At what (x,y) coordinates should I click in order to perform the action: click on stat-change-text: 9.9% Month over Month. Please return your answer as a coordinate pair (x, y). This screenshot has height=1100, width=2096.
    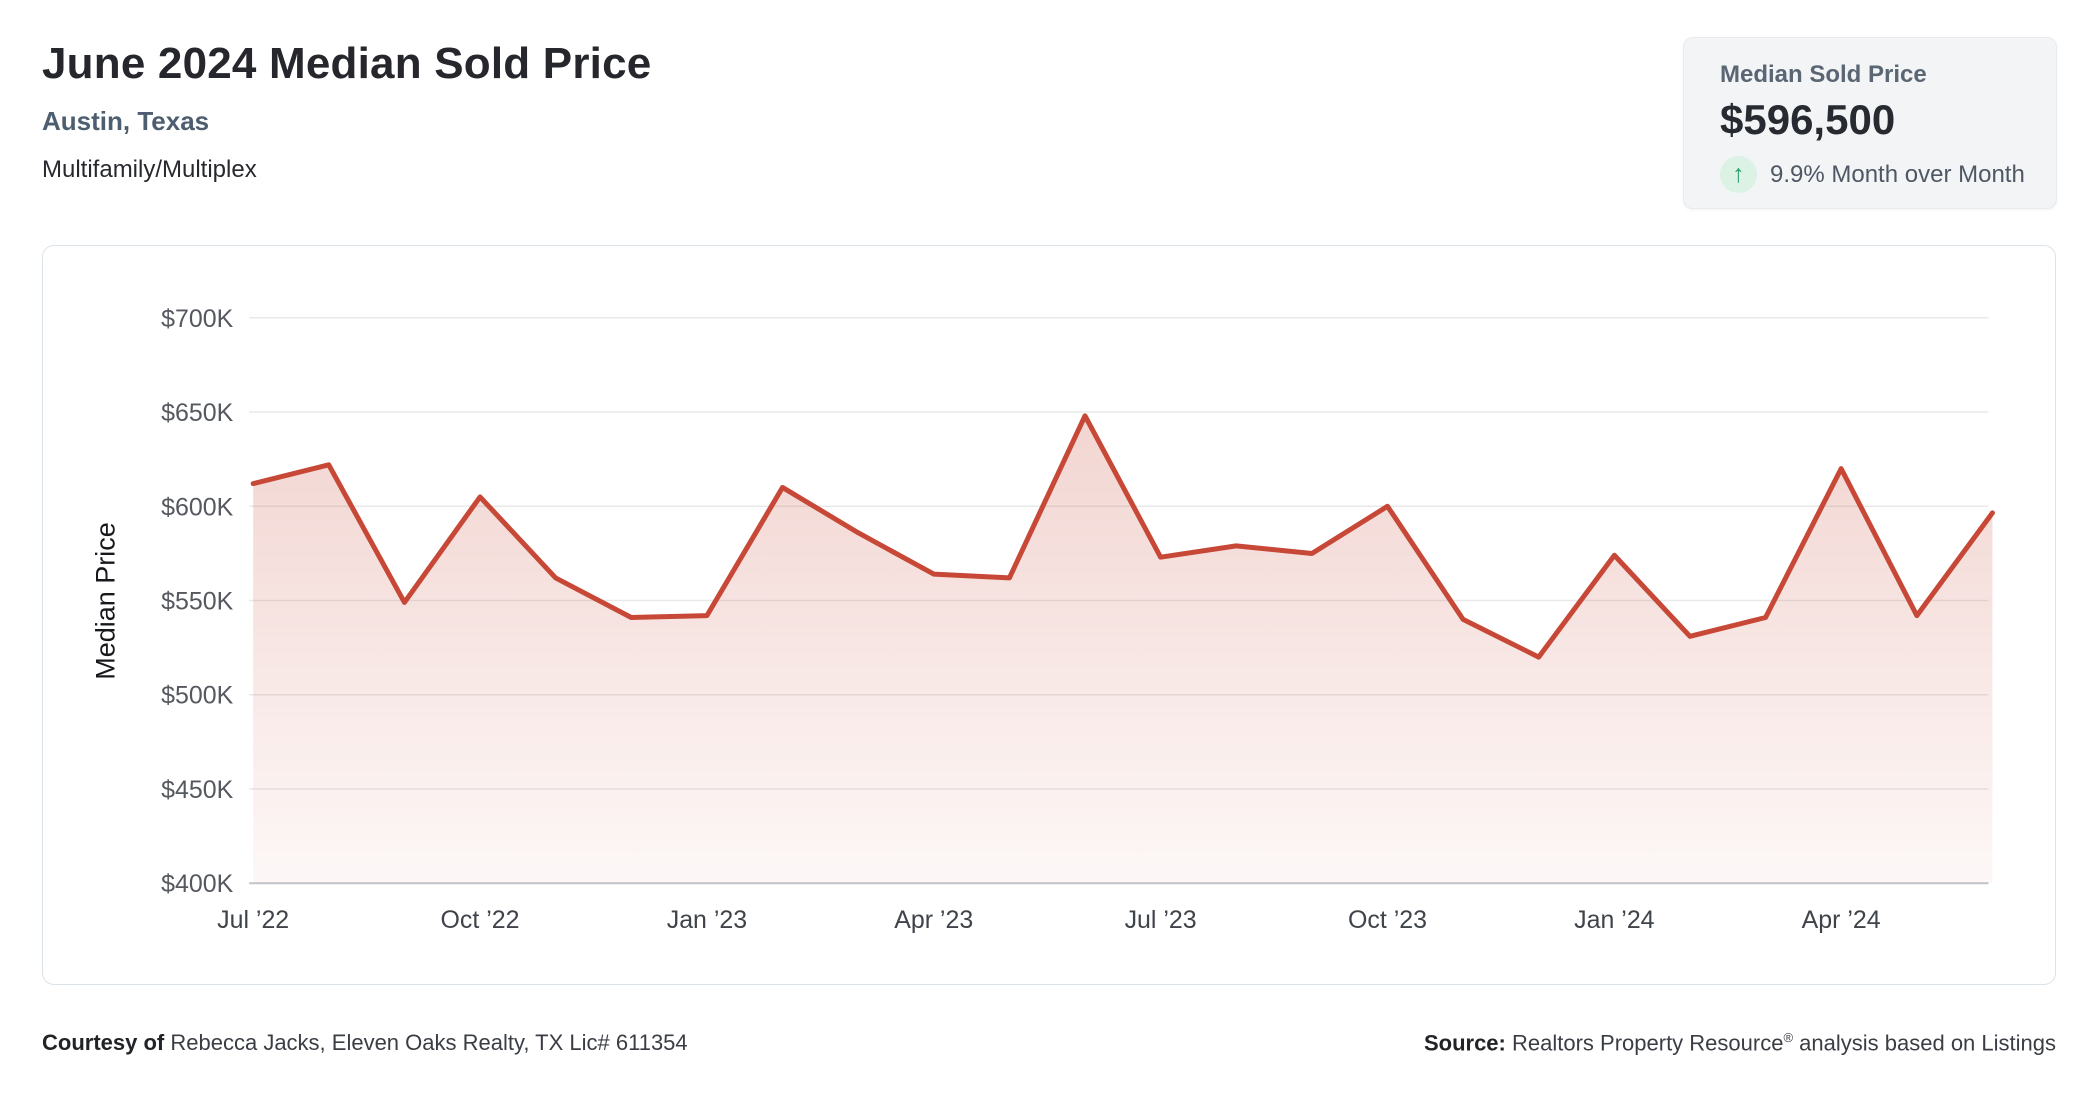
    Looking at the image, I should click on (1897, 174).